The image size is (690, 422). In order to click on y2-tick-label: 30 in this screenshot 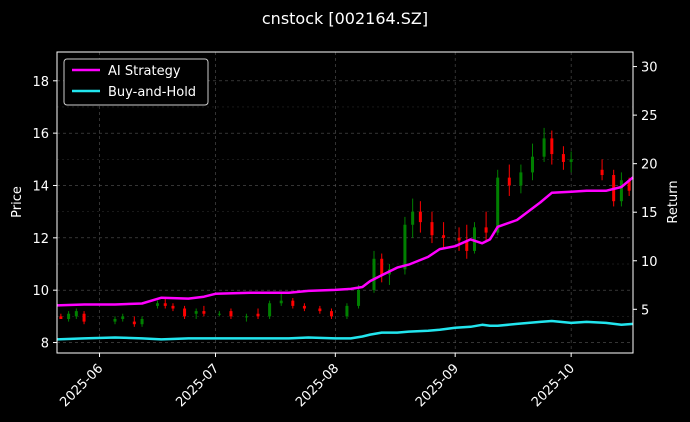, I will do `click(649, 68)`.